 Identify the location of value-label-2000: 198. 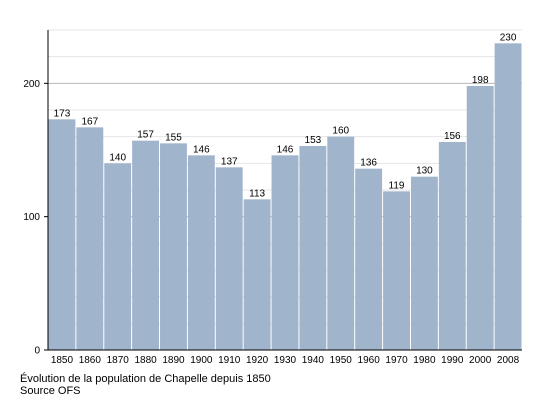
(480, 80).